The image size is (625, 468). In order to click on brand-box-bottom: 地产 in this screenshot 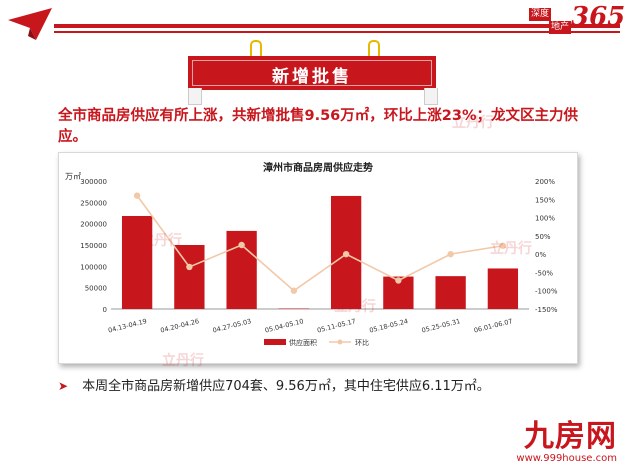, I will do `click(560, 27)`.